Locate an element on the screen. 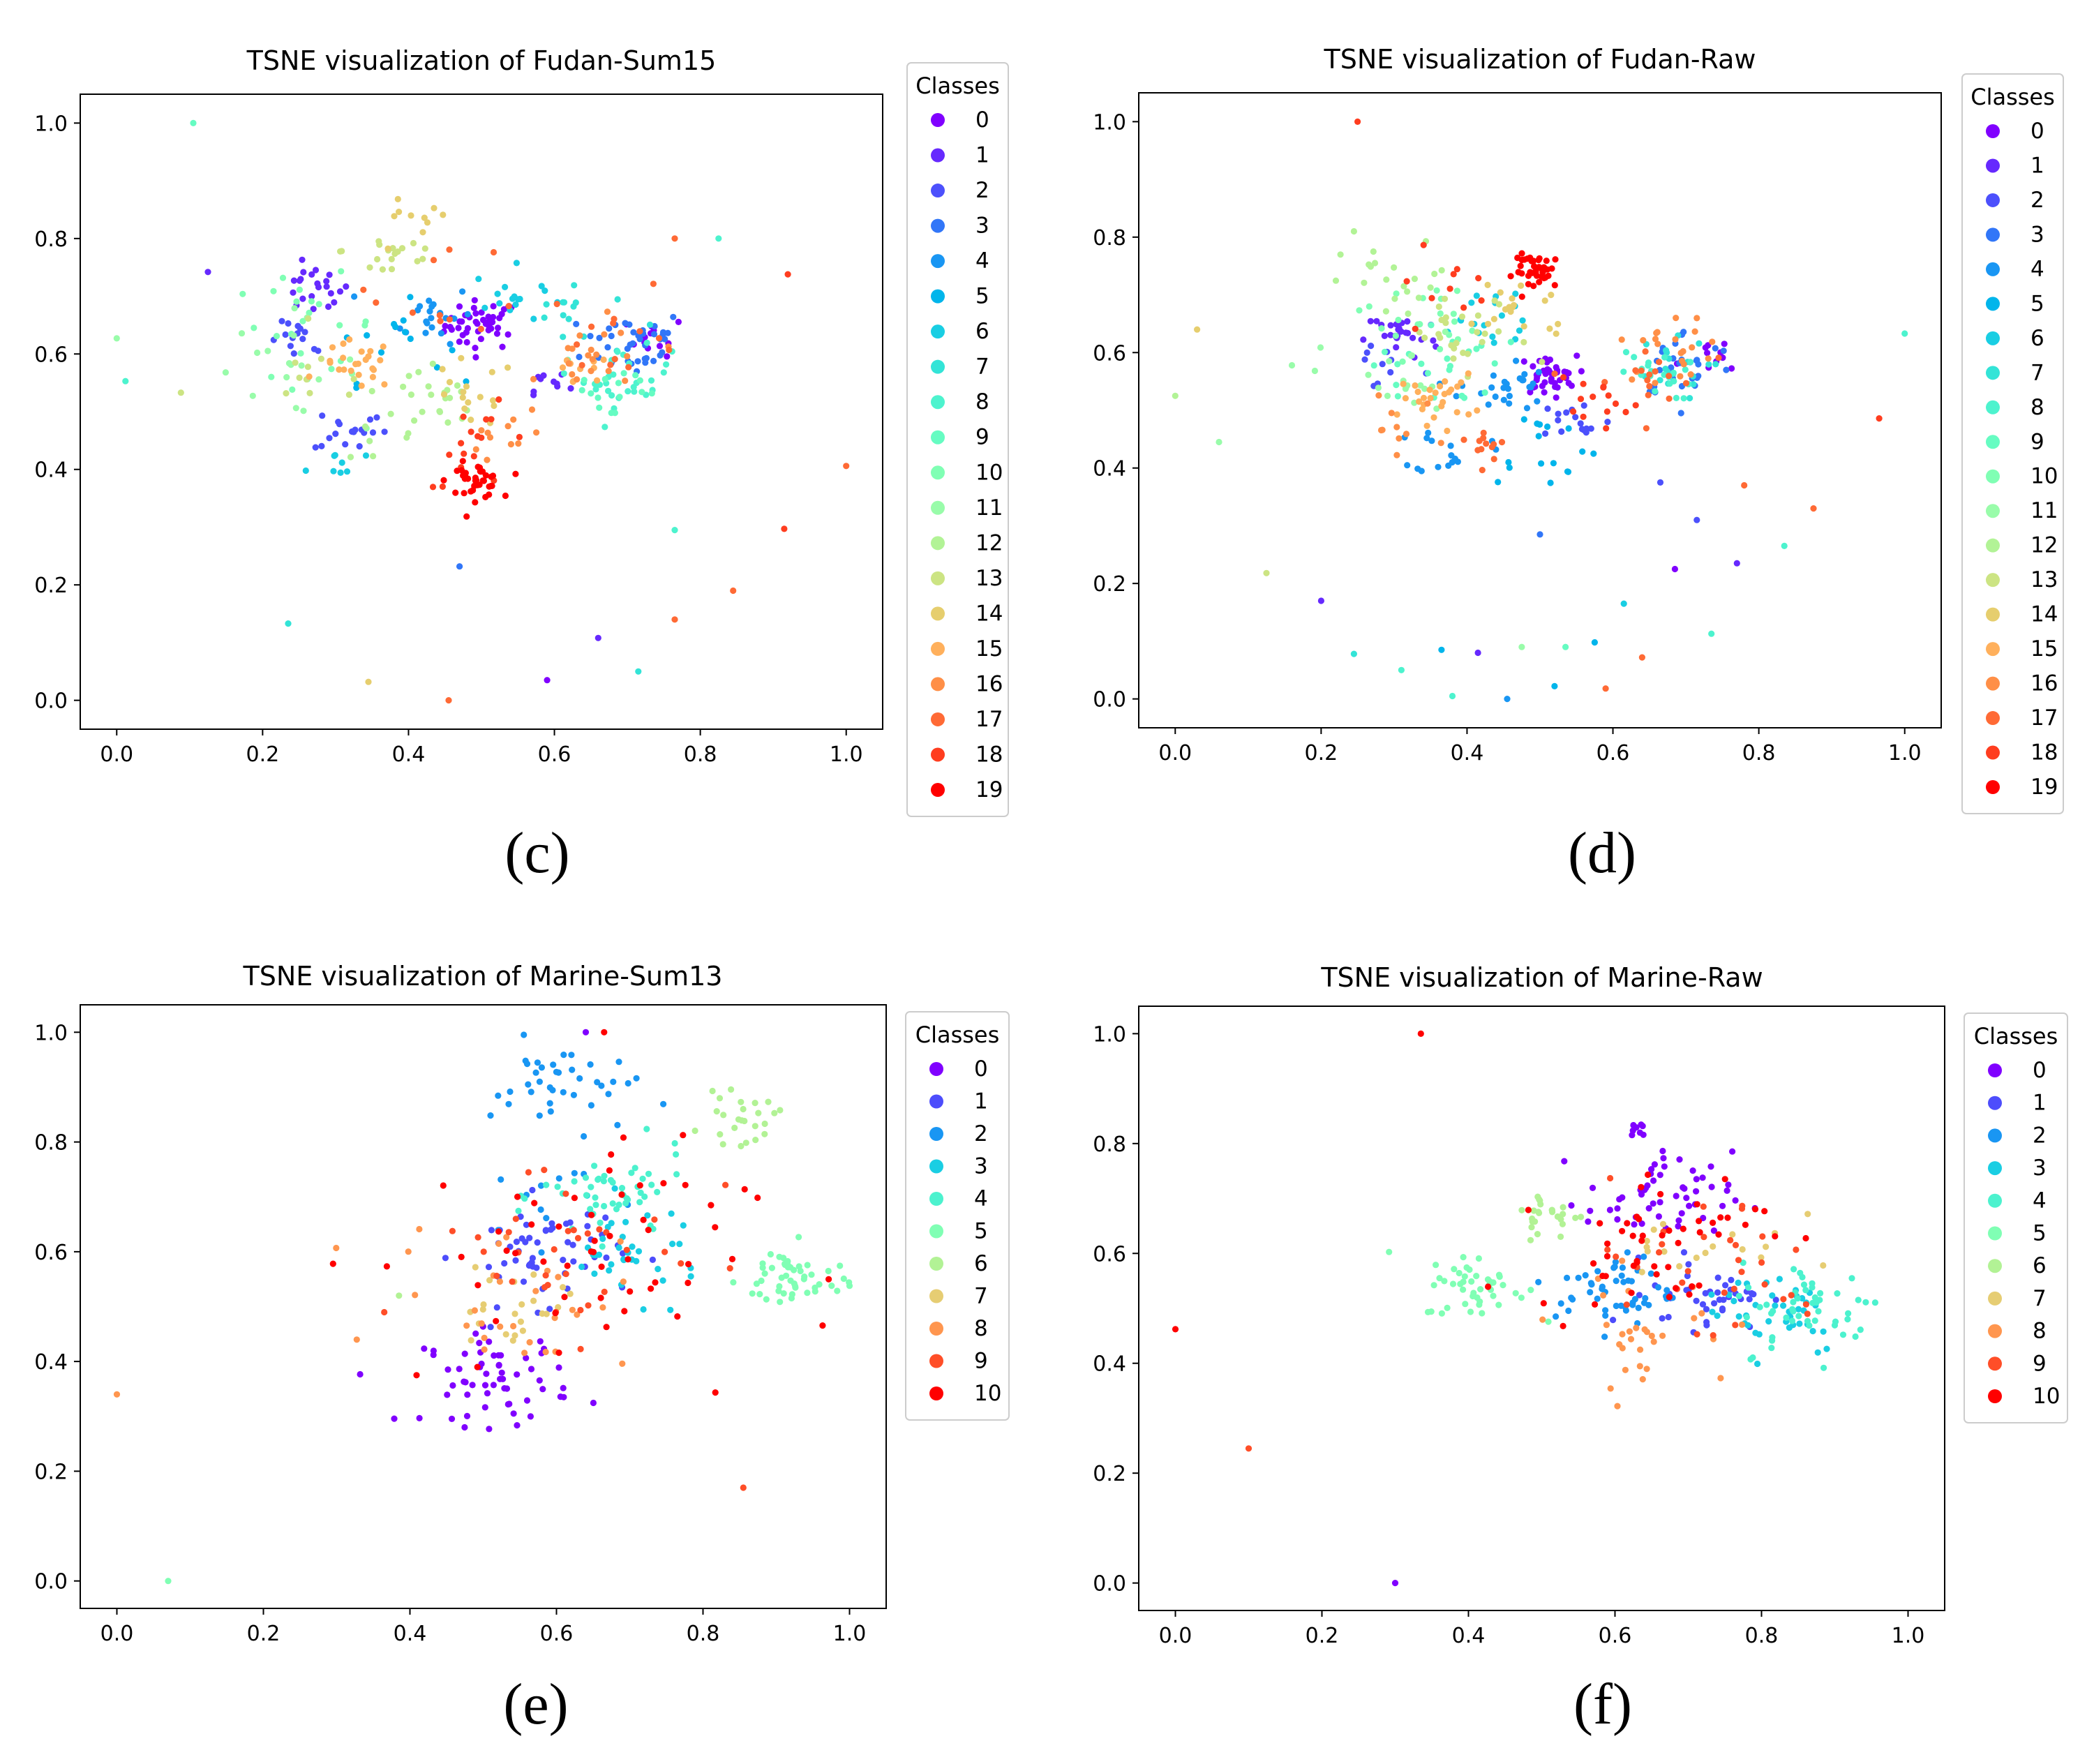 The image size is (2094, 1764). legend-label: 14 is located at coordinates (2044, 615).